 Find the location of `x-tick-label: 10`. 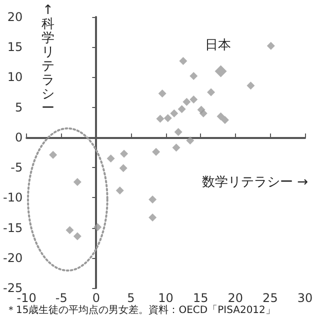

x-tick-label: 10 is located at coordinates (166, 298).